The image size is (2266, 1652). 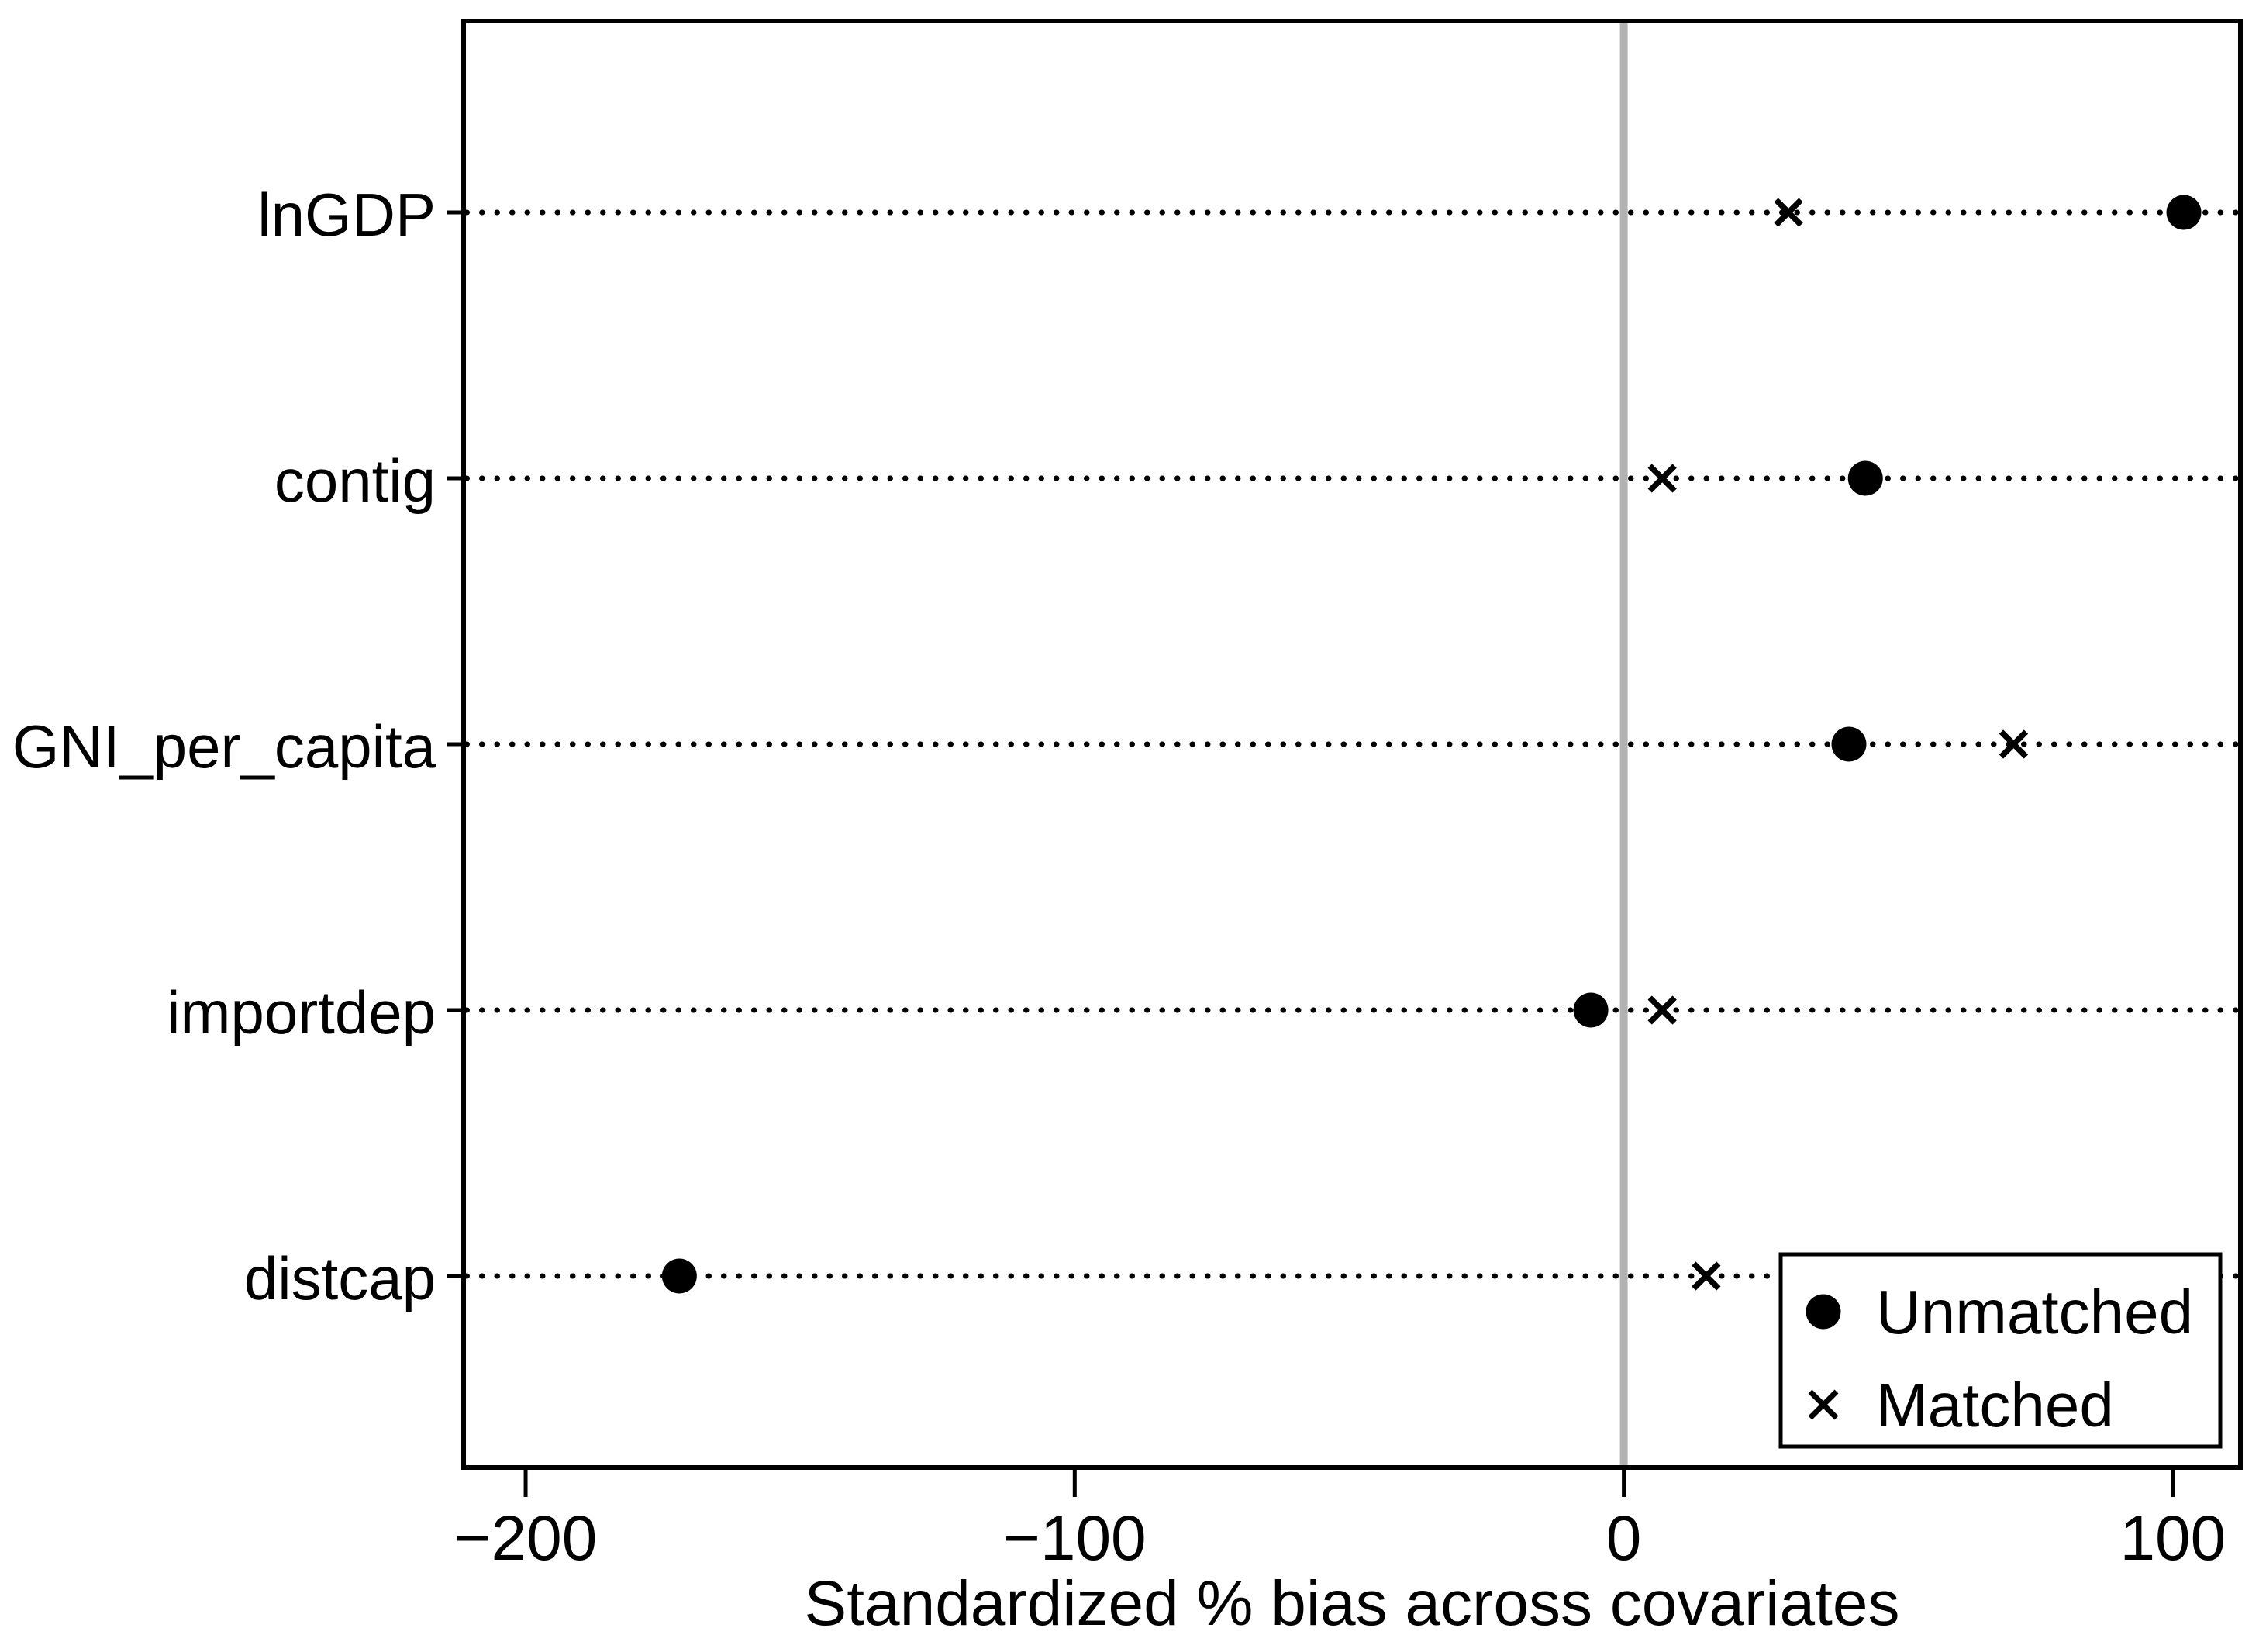 I want to click on legend-matched-x-icon, so click(x=1823, y=1404).